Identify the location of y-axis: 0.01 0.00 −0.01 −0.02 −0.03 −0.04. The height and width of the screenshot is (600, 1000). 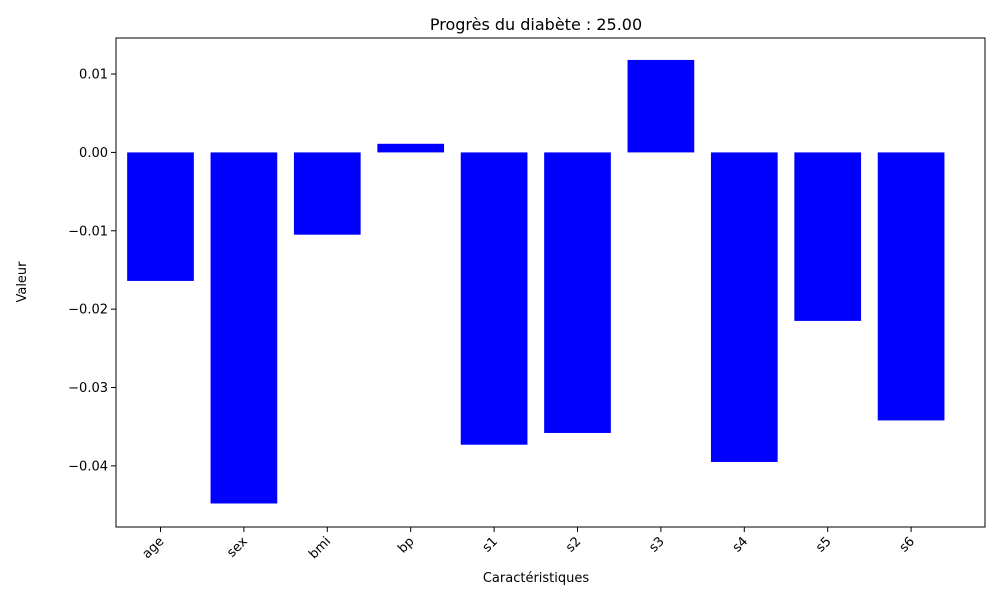
(92, 271).